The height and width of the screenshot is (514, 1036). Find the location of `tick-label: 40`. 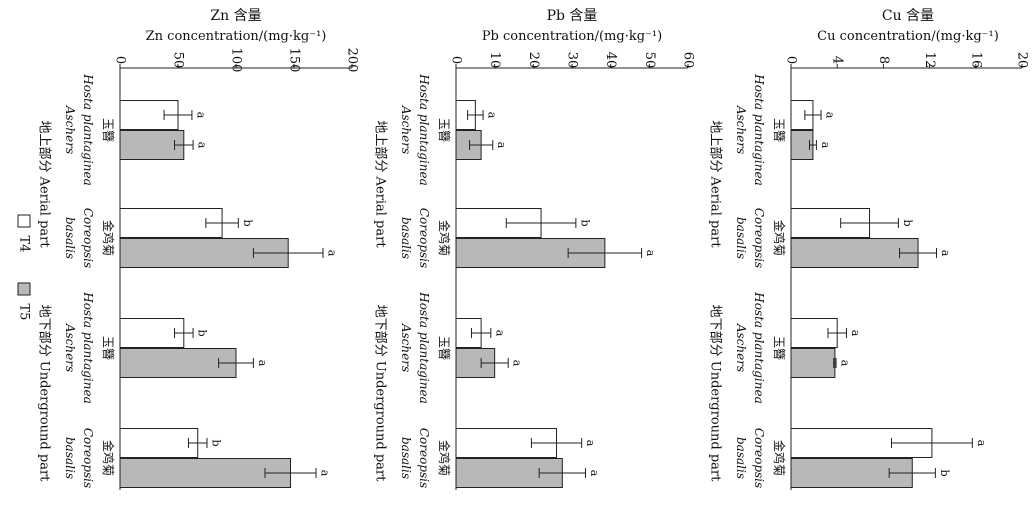

tick-label: 40 is located at coordinates (610, 60).